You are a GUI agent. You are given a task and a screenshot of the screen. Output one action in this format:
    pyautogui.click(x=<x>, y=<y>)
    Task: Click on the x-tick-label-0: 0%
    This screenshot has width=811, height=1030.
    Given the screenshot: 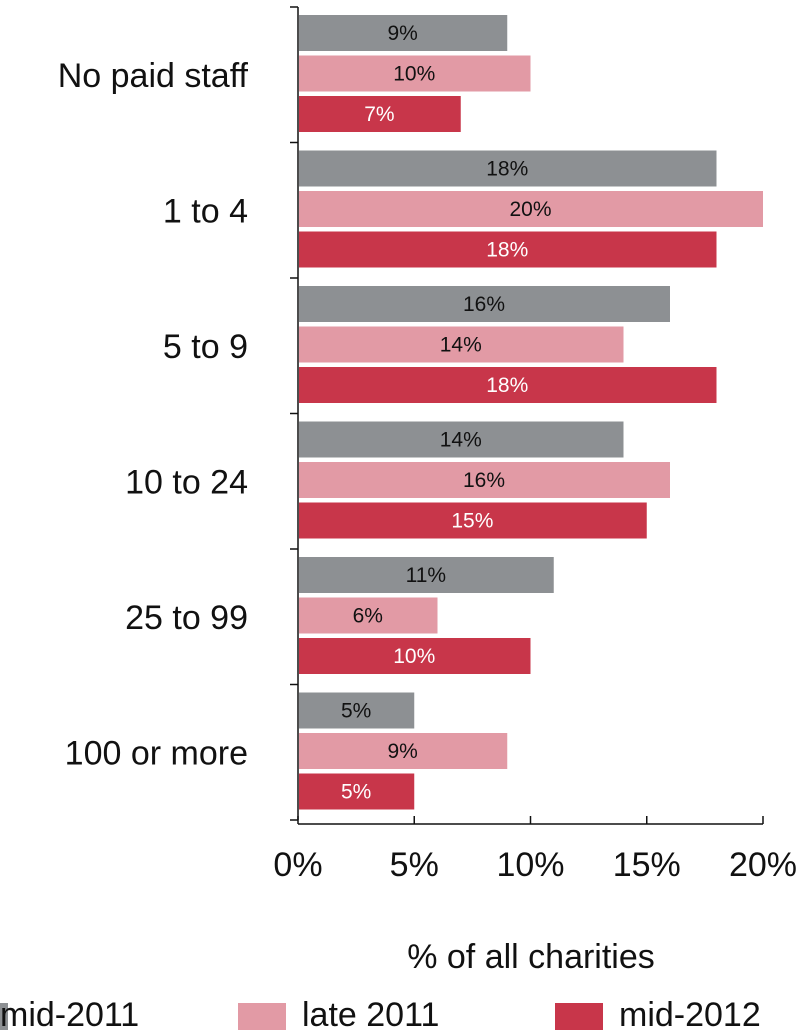 What is the action you would take?
    pyautogui.click(x=297, y=865)
    